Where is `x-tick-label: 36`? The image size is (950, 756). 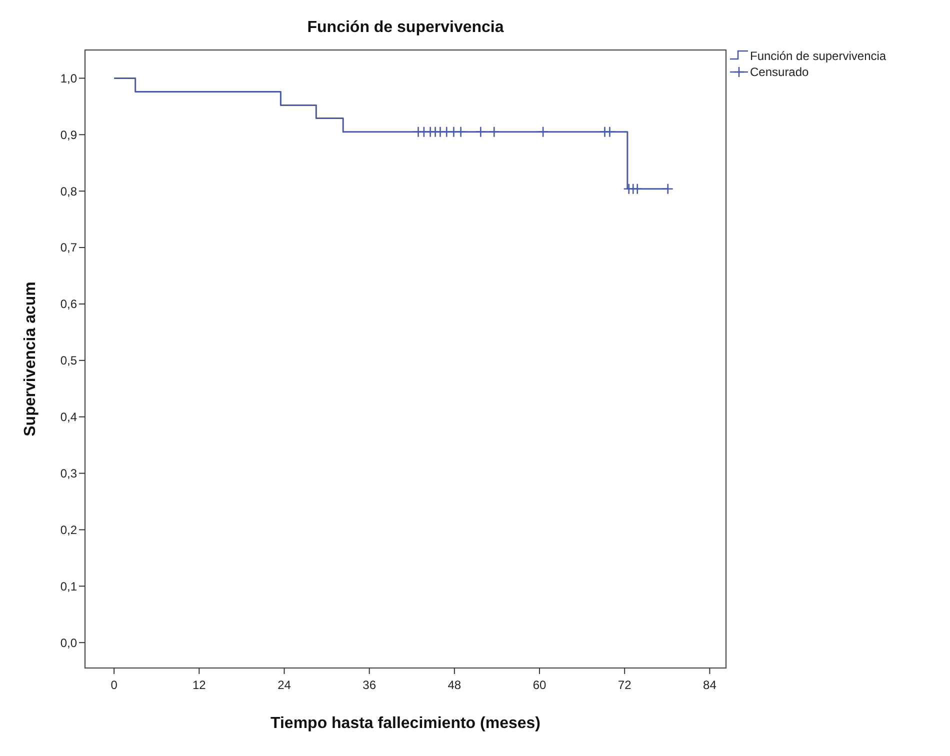 x-tick-label: 36 is located at coordinates (369, 685).